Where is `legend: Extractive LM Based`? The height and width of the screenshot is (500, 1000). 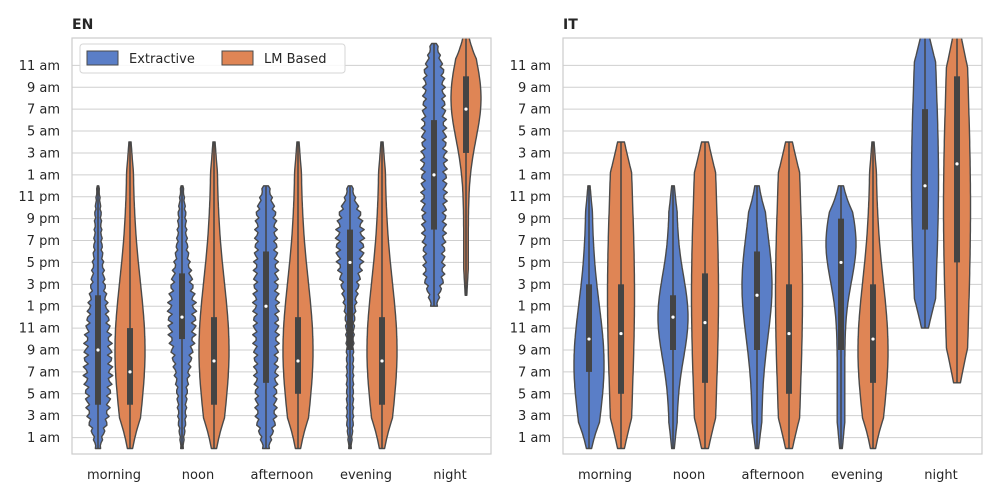
legend: Extractive LM Based is located at coordinates (212, 58).